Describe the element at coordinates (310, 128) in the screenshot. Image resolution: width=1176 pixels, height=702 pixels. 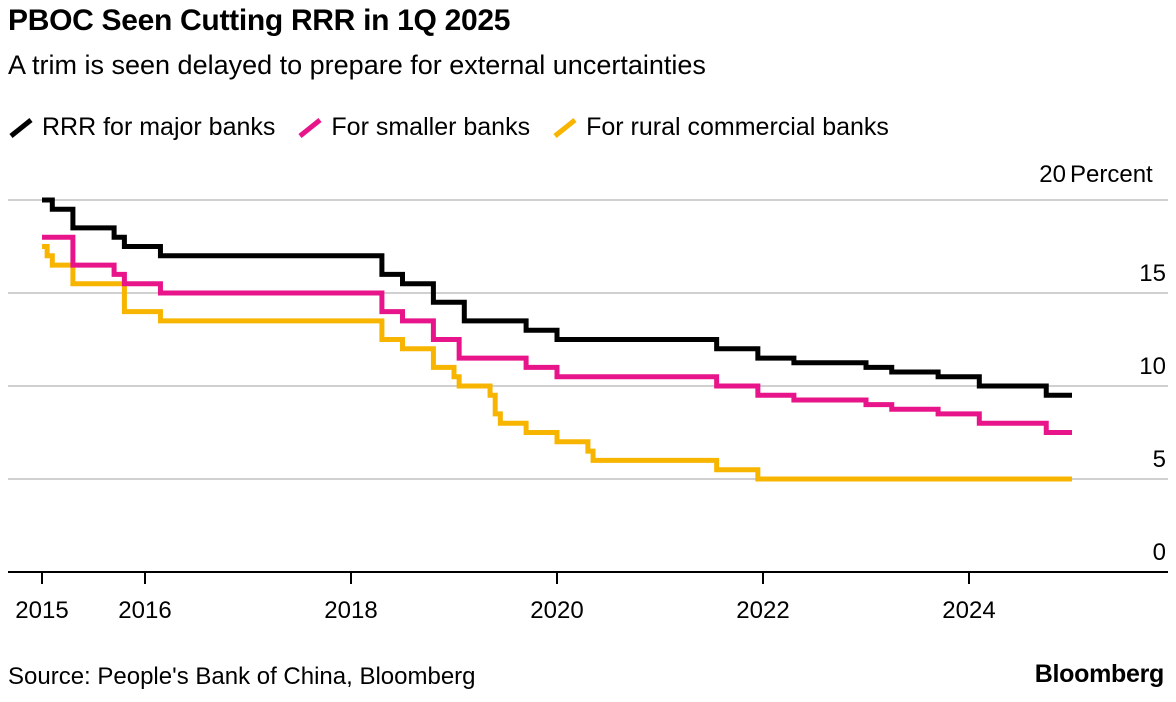
I see `legend-swatch-smaller` at that location.